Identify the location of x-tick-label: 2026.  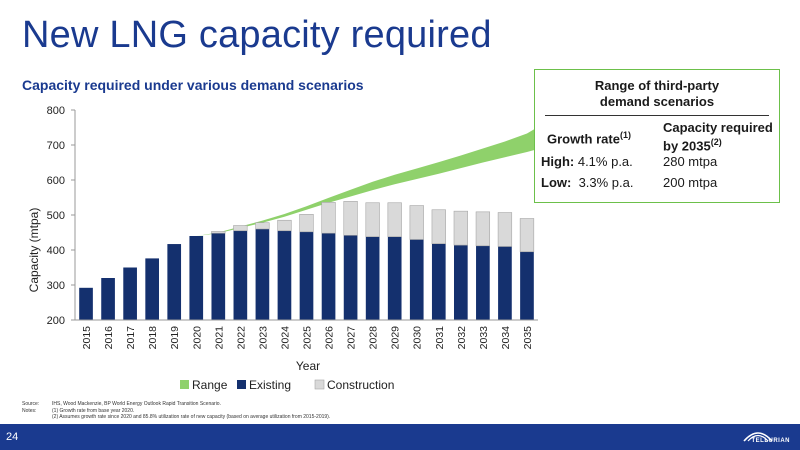
(330, 338).